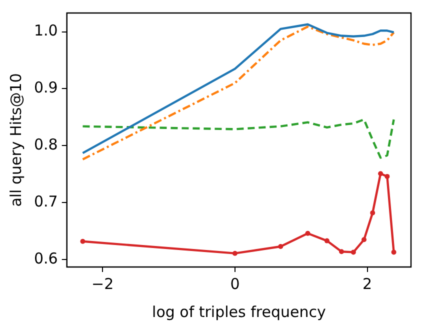 This screenshot has width=423, height=328. I want to click on y-tick-label: 1.0, so click(46, 31).